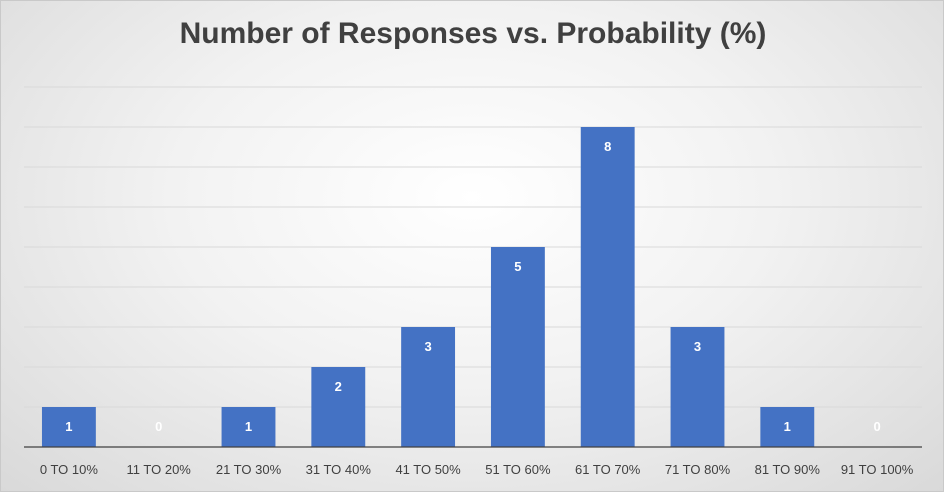  Describe the element at coordinates (607, 146) in the screenshot. I see `data-label: 8` at that location.